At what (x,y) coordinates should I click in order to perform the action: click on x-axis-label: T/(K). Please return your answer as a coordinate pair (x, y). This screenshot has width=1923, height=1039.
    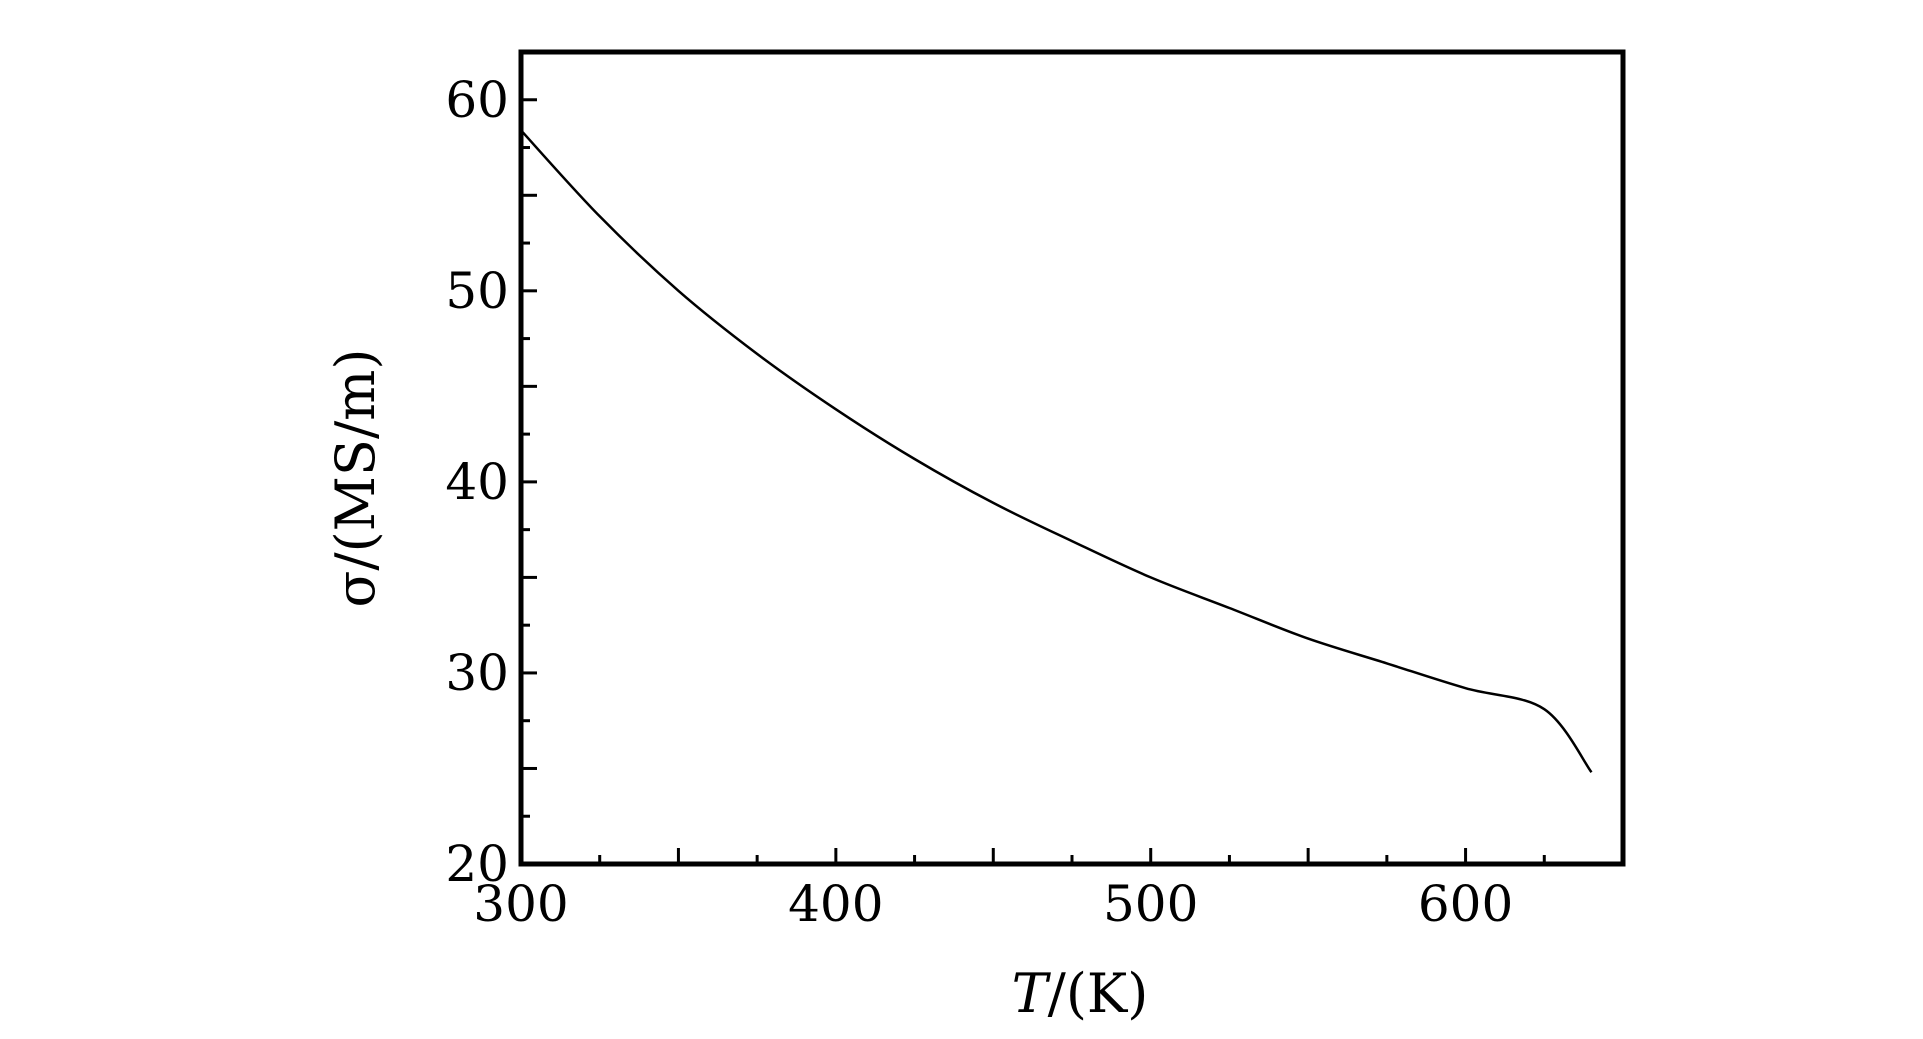
    Looking at the image, I should click on (1080, 993).